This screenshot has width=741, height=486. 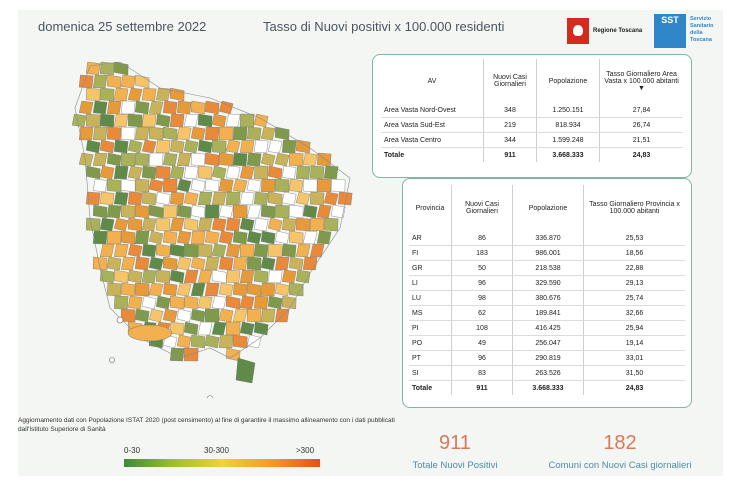 What do you see at coordinates (568, 154) in the screenshot?
I see `av-total-pop: 3.668.333` at bounding box center [568, 154].